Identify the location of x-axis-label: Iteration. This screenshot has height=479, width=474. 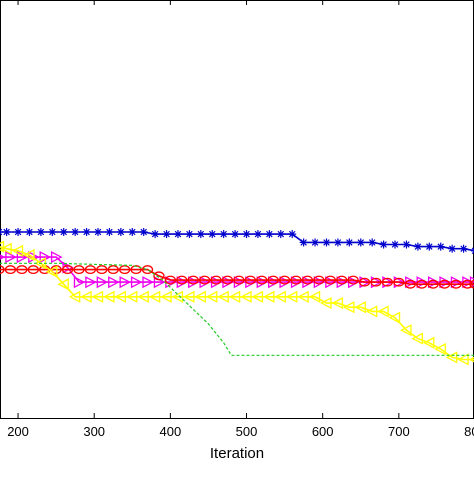
(237, 453).